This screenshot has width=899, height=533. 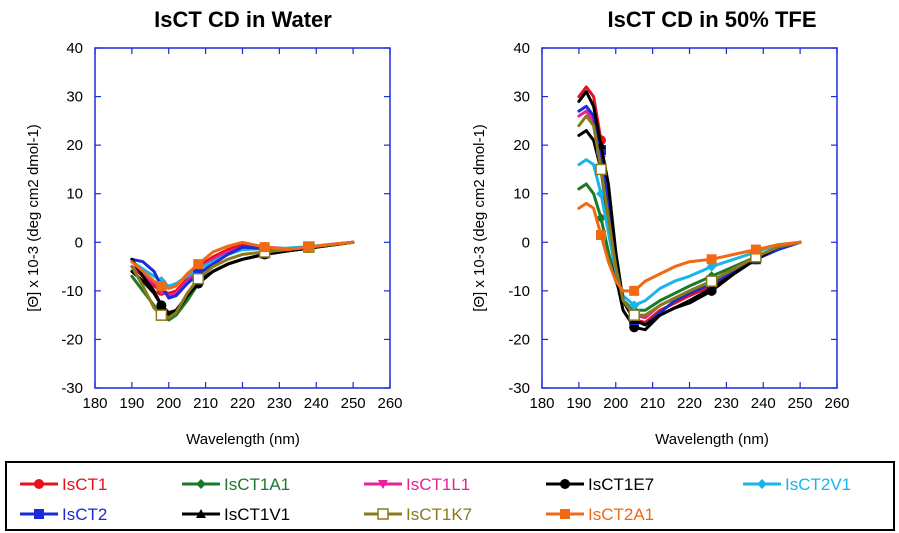 I want to click on series-line-isct1v1, so click(x=689, y=208).